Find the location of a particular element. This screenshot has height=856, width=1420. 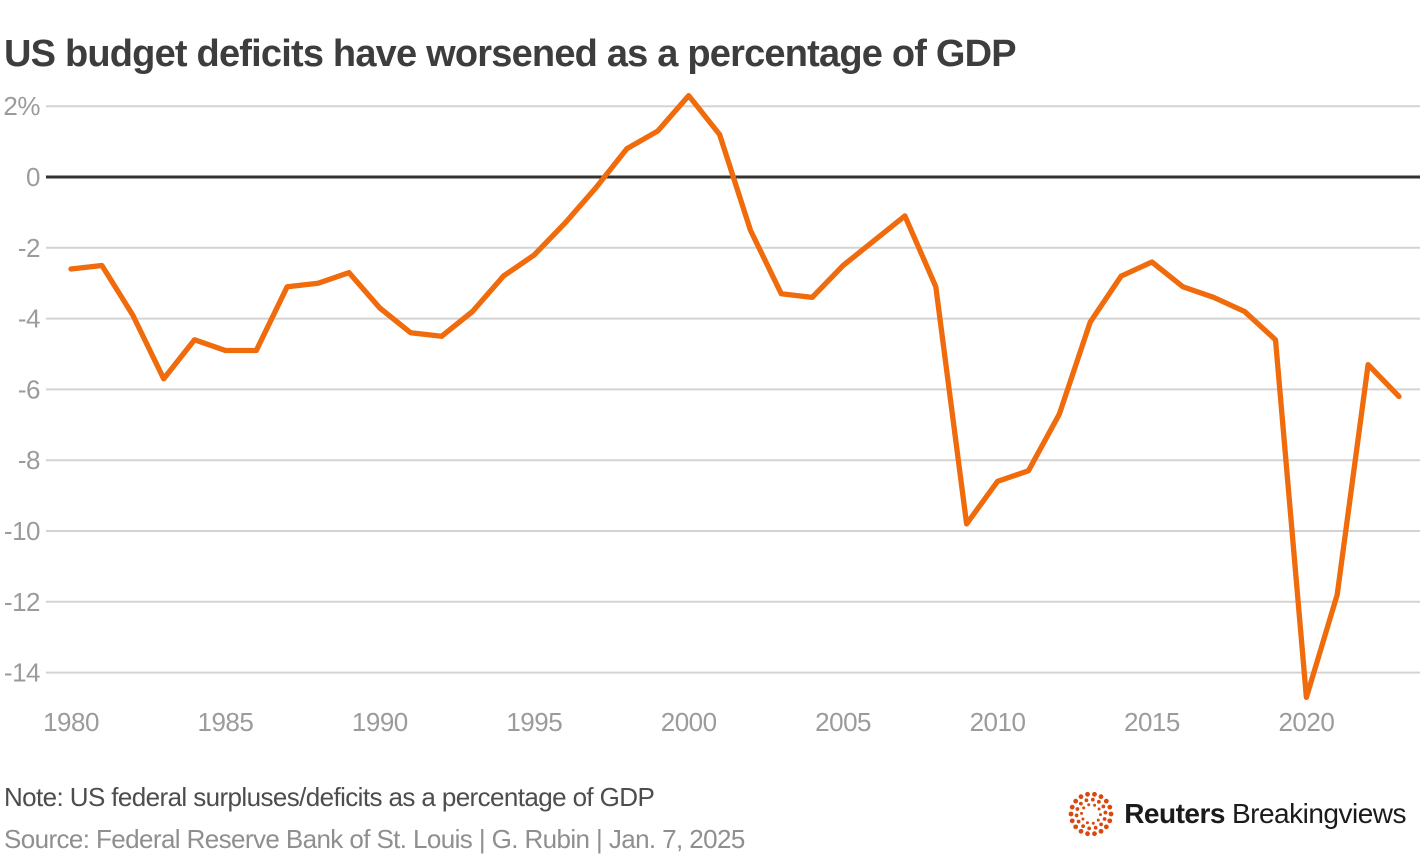

x-axis-tick-label: 1980 is located at coordinates (71, 722).